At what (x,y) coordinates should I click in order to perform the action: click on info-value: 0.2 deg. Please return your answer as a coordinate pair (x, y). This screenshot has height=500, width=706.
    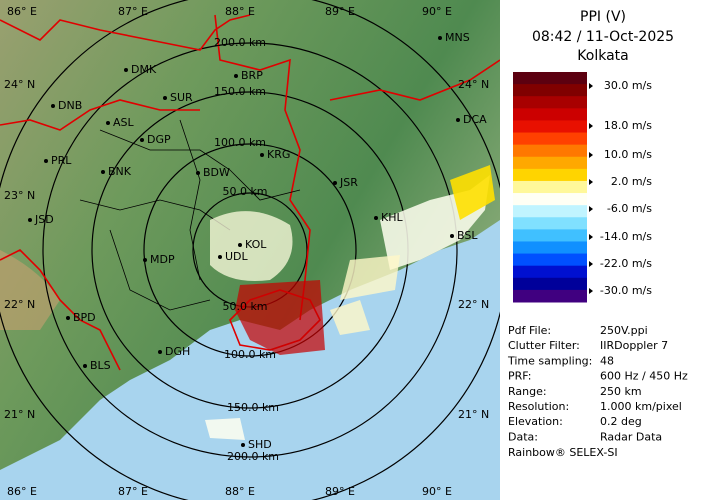
    Looking at the image, I should click on (621, 421).